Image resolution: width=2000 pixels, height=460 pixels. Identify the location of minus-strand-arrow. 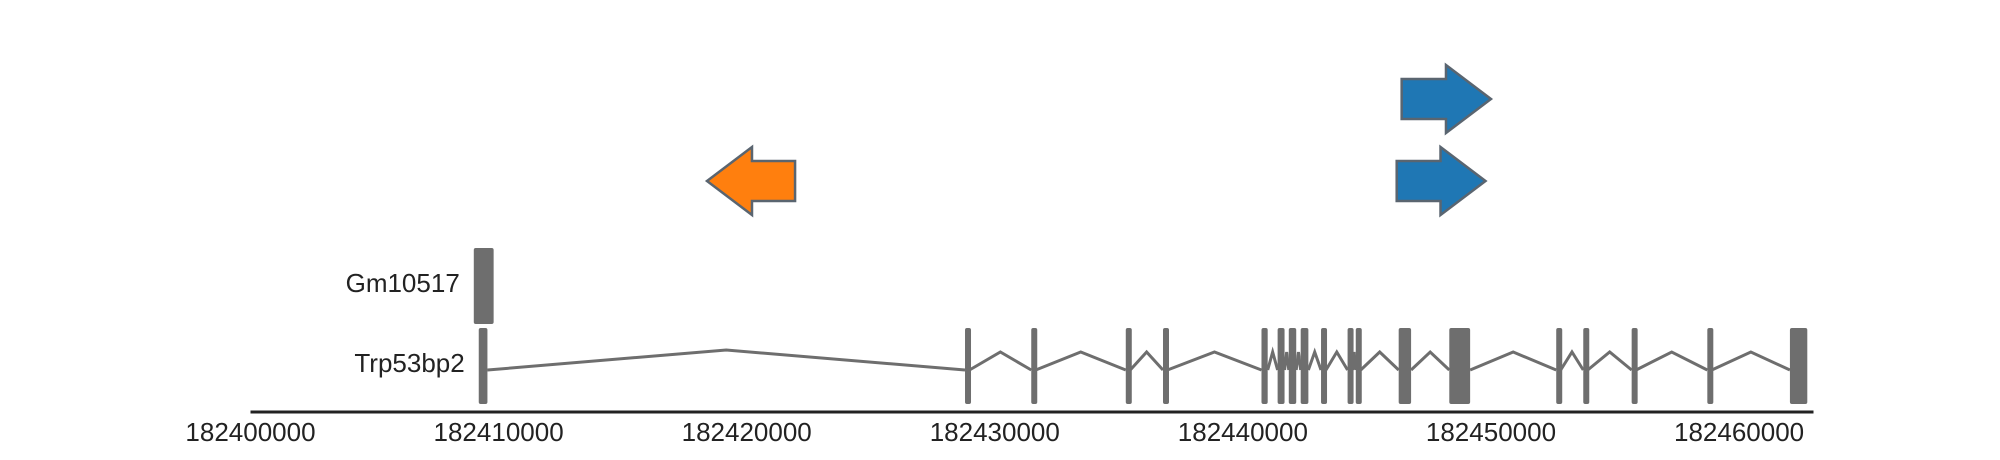
(750, 181).